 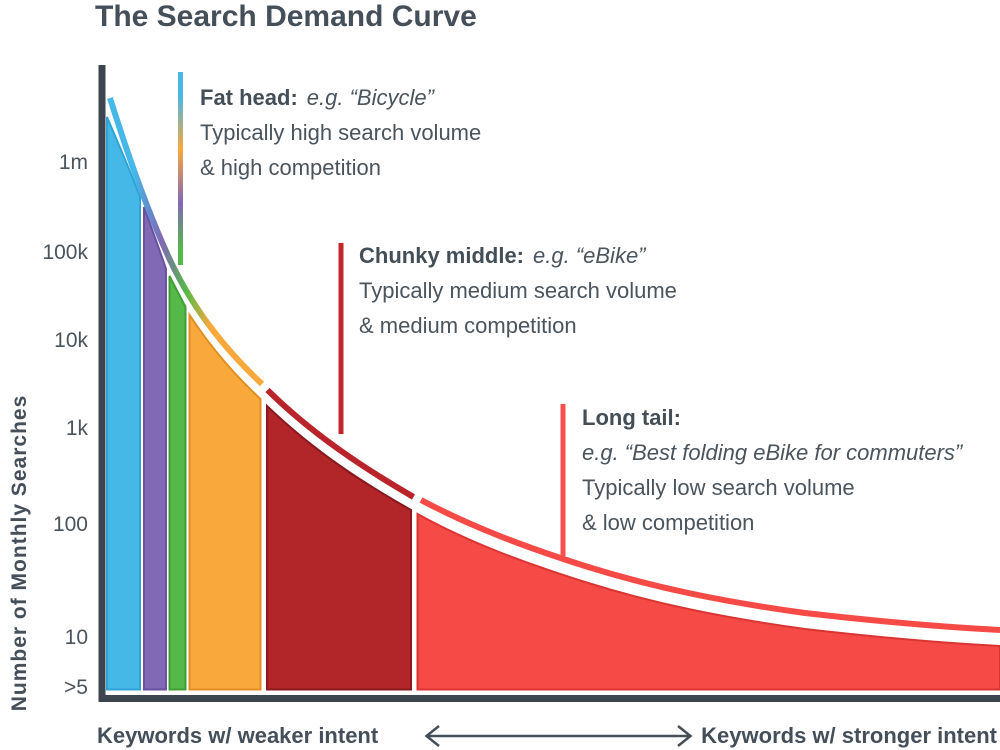 I want to click on annotation-long-tail-line-1: Typically low search volume, so click(x=718, y=487).